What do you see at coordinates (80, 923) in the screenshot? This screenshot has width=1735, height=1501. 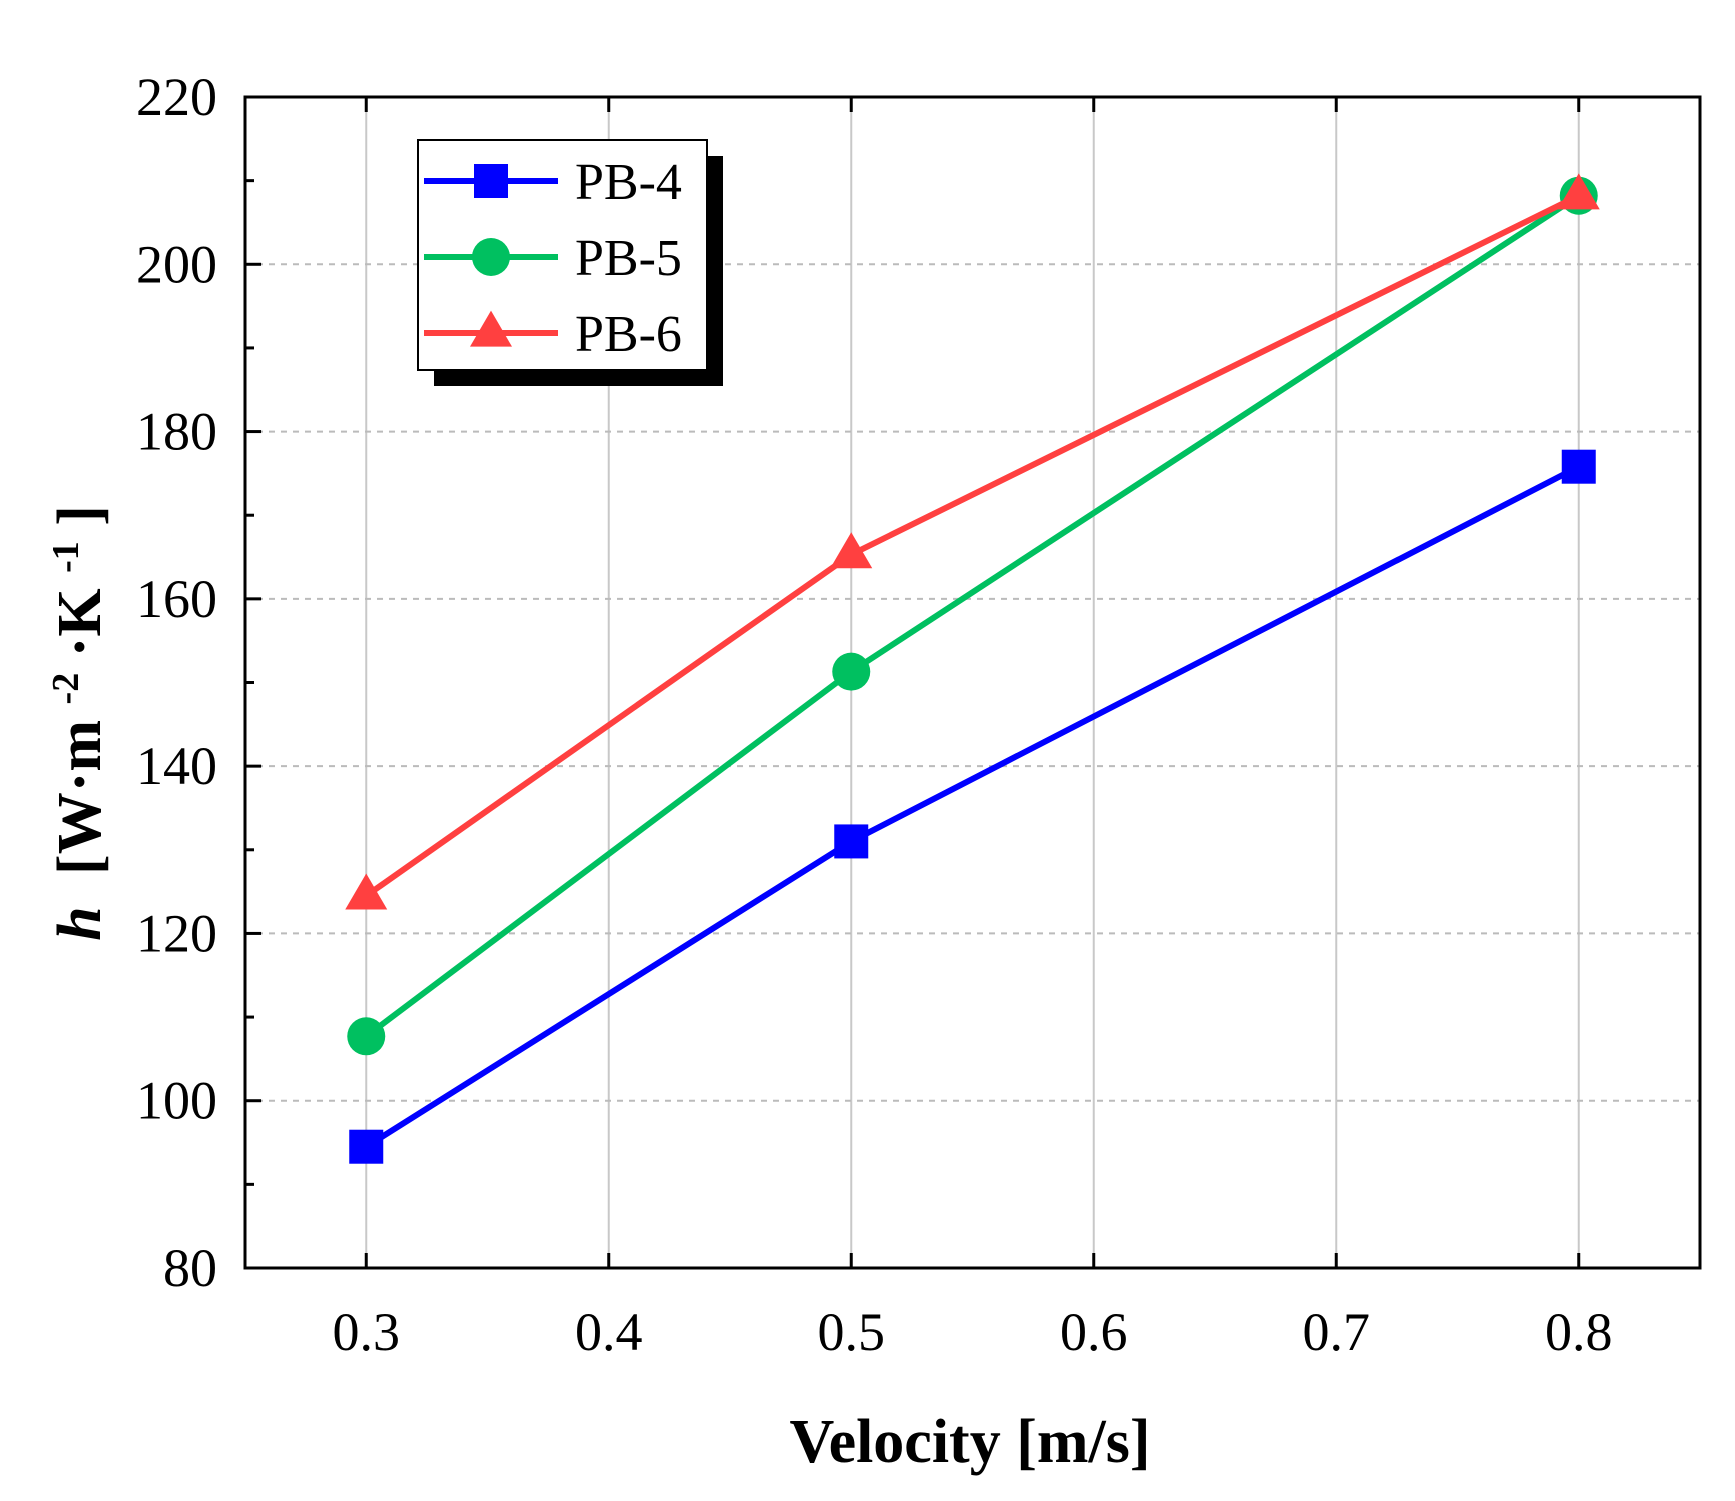 I see `y-axis-symbol: h` at bounding box center [80, 923].